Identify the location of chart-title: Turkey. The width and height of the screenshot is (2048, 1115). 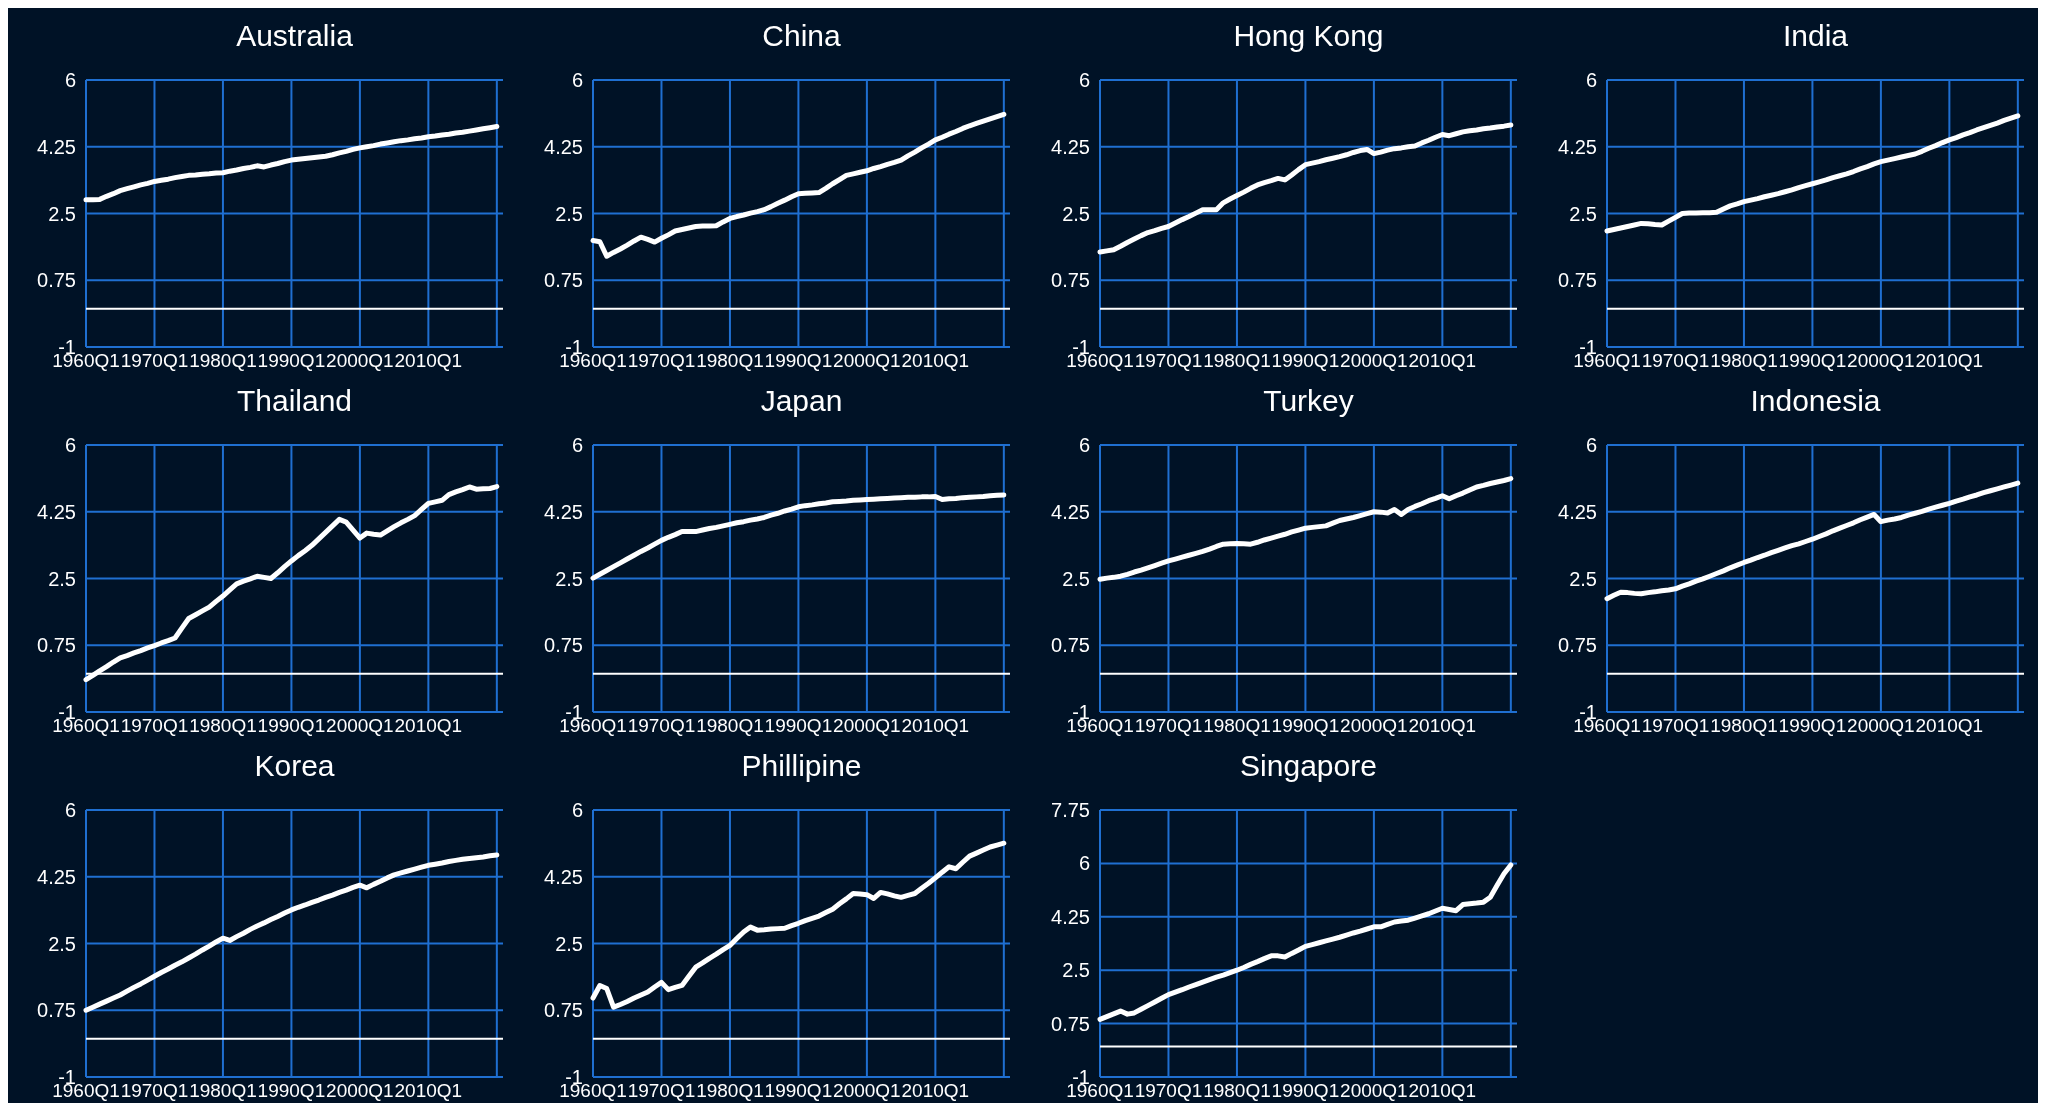
(1308, 400).